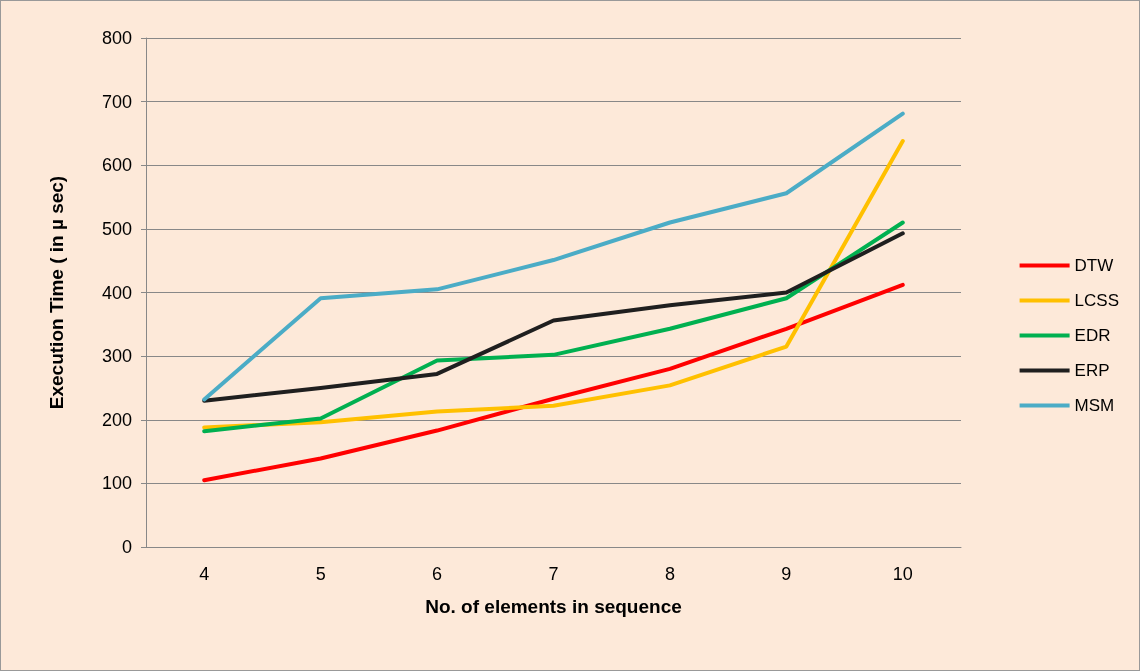 The image size is (1140, 671). Describe the element at coordinates (116, 292) in the screenshot. I see `y-tick-label: 400` at that location.